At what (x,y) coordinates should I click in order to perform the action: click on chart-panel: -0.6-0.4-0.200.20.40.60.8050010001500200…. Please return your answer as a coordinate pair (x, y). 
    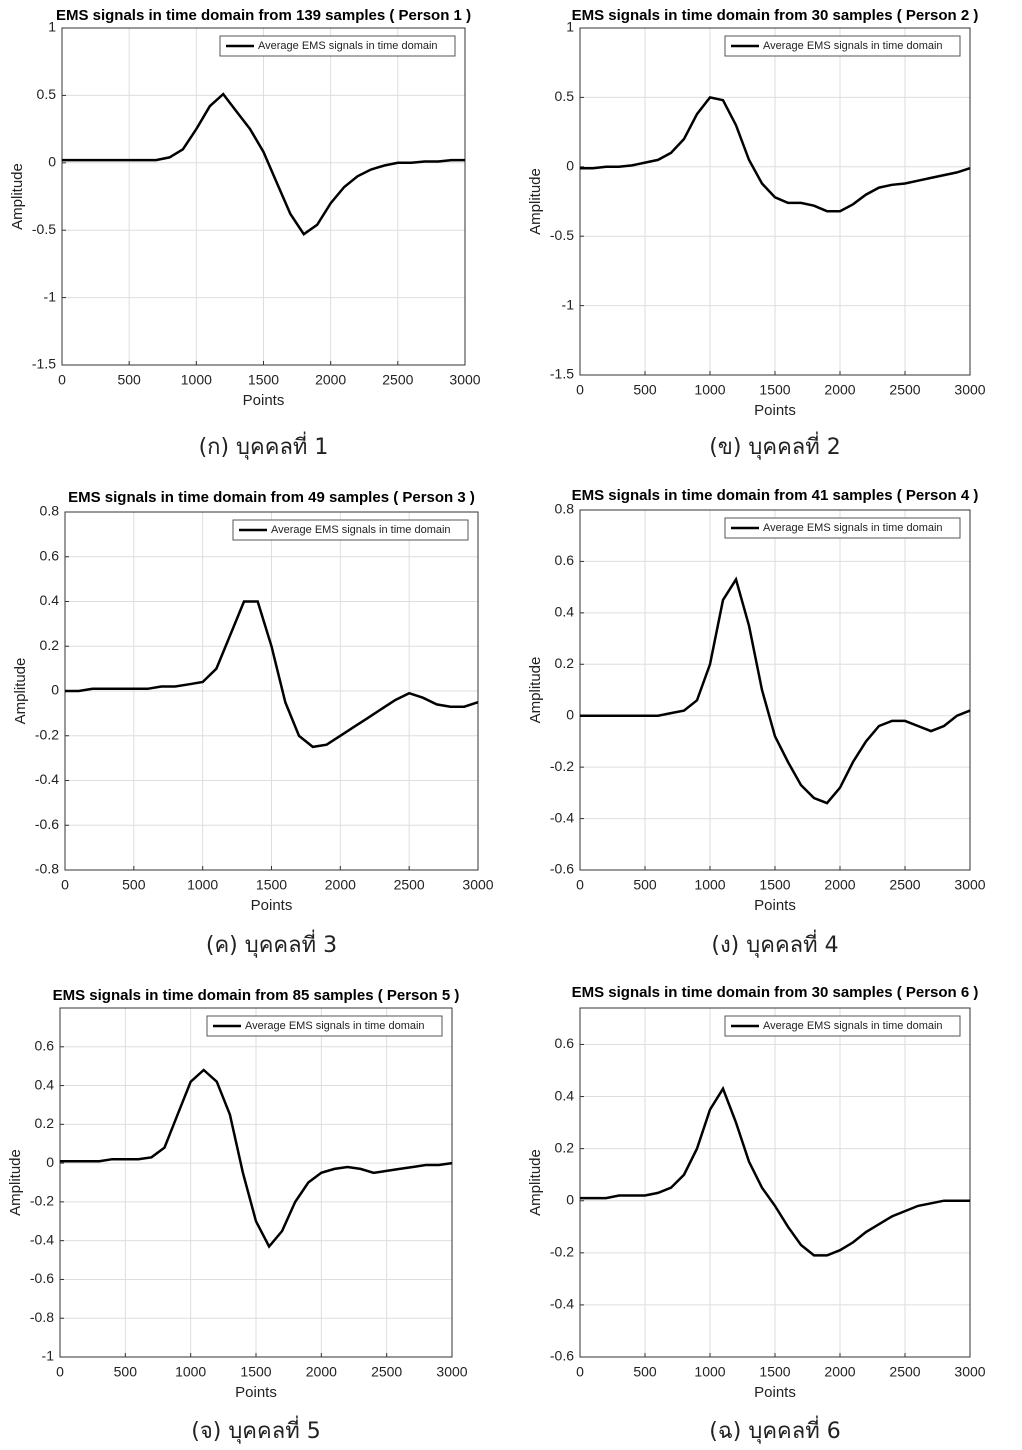
    Looking at the image, I should click on (756, 722).